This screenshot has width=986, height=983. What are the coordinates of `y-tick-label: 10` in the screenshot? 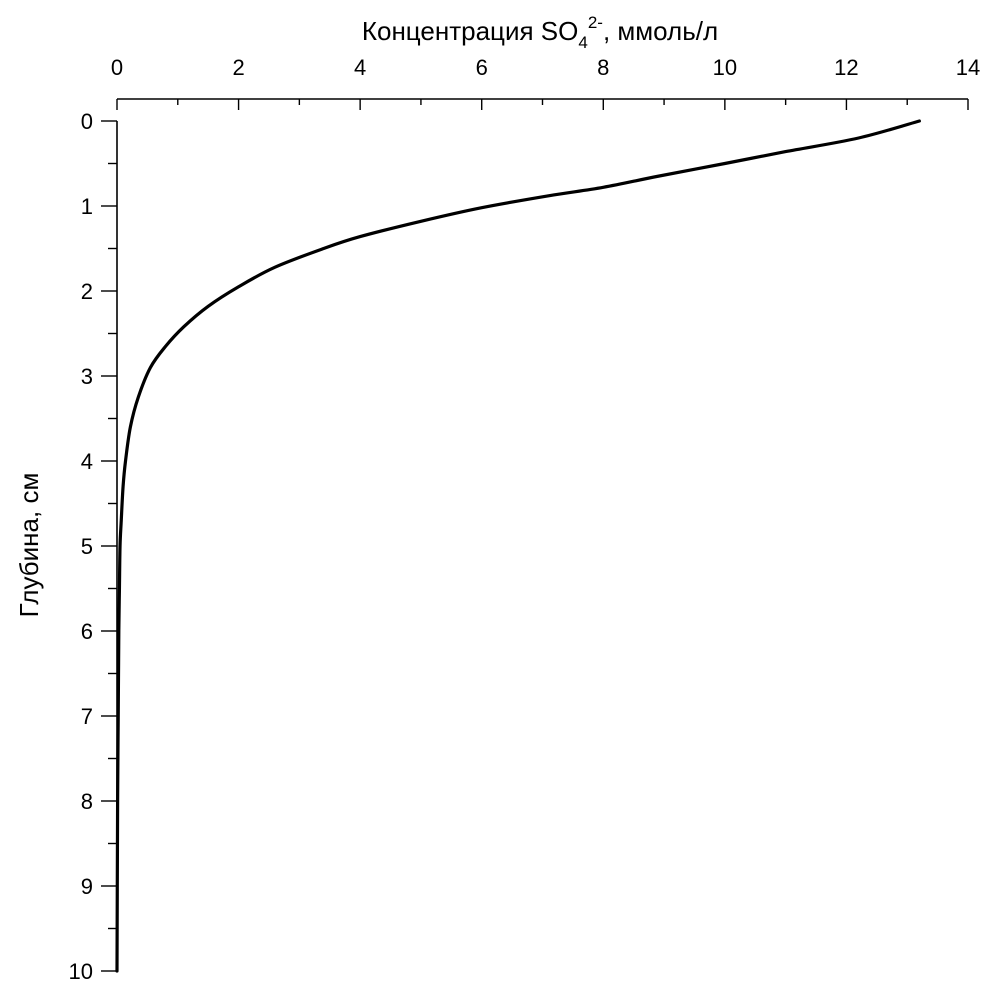 It's located at (81, 971).